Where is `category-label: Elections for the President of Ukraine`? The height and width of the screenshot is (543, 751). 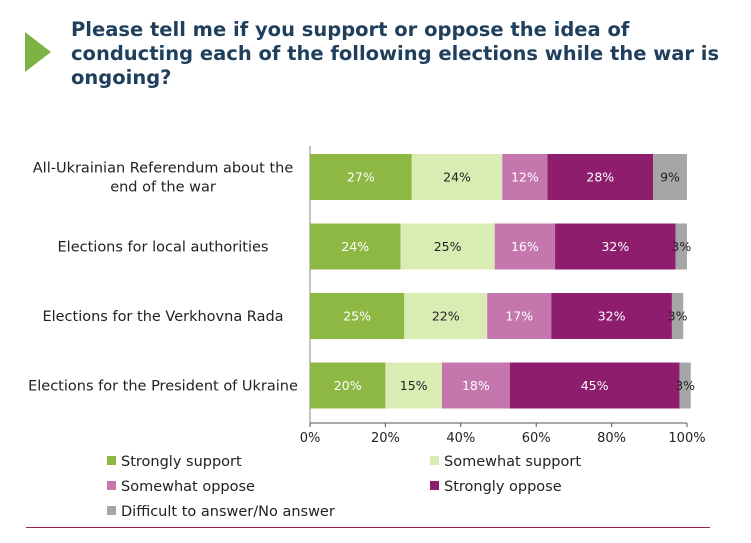 category-label: Elections for the President of Ukraine is located at coordinates (163, 387).